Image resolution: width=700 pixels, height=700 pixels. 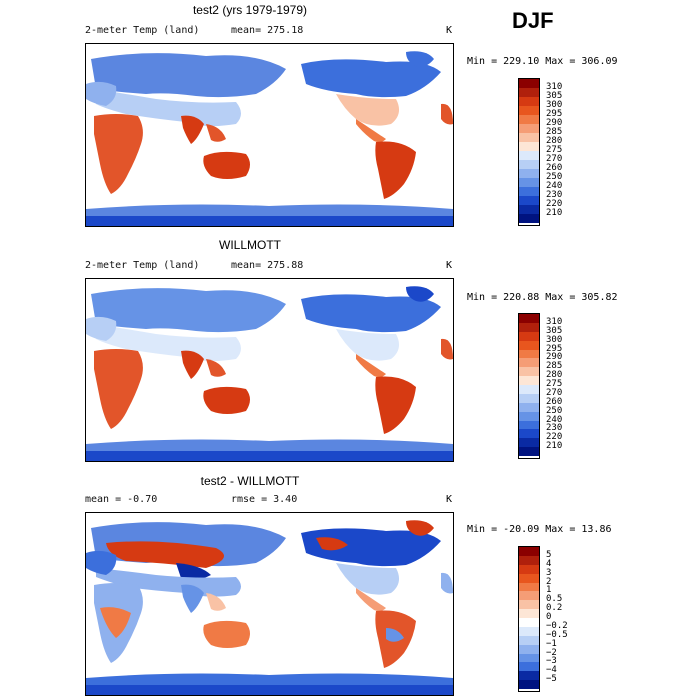 I want to click on north-america-warm, so click(x=332, y=544).